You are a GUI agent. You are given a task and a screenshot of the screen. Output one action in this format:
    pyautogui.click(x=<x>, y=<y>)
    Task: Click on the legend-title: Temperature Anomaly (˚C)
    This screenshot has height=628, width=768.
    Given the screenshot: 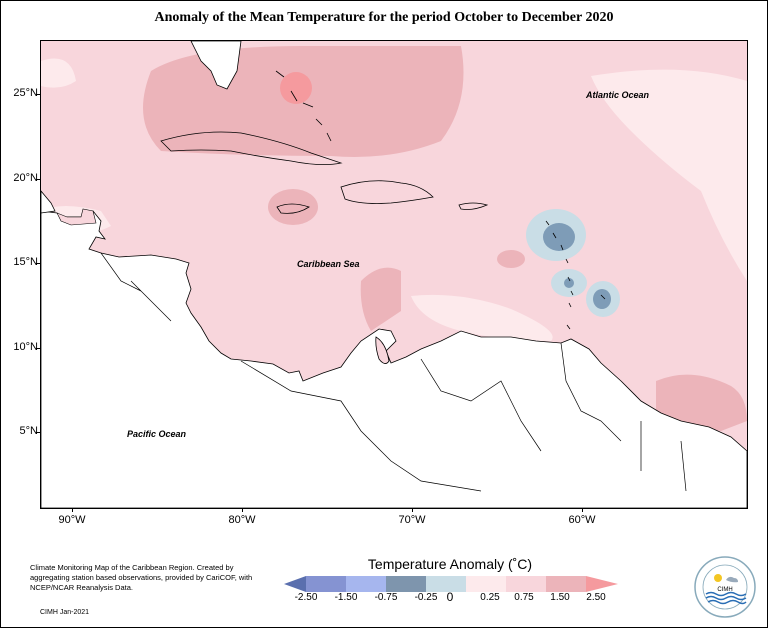 What is the action you would take?
    pyautogui.click(x=450, y=564)
    